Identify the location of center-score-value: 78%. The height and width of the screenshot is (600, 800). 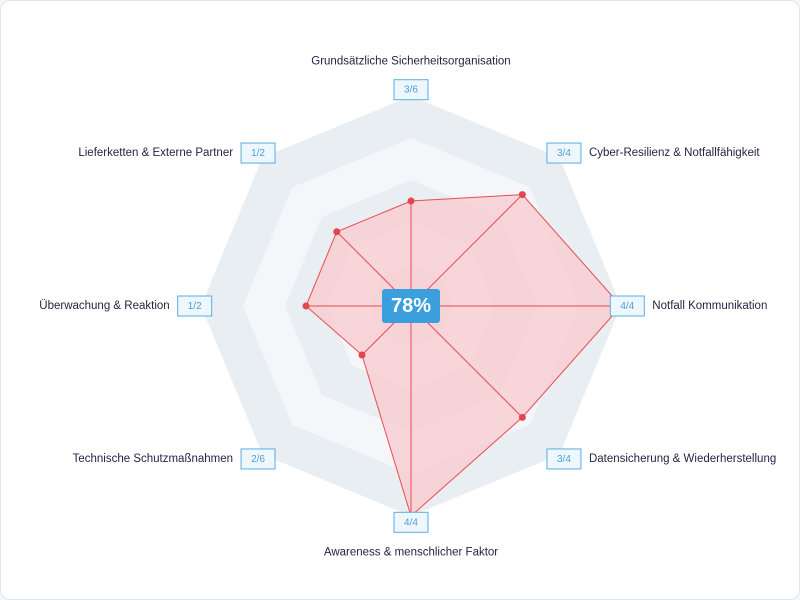
(411, 306).